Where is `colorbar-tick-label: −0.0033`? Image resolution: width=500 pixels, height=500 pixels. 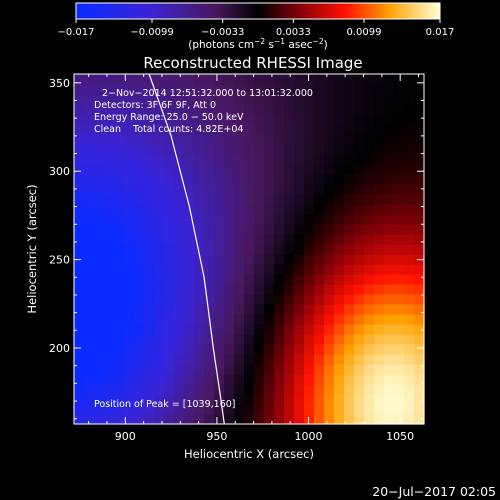 colorbar-tick-label: −0.0033 is located at coordinates (222, 32).